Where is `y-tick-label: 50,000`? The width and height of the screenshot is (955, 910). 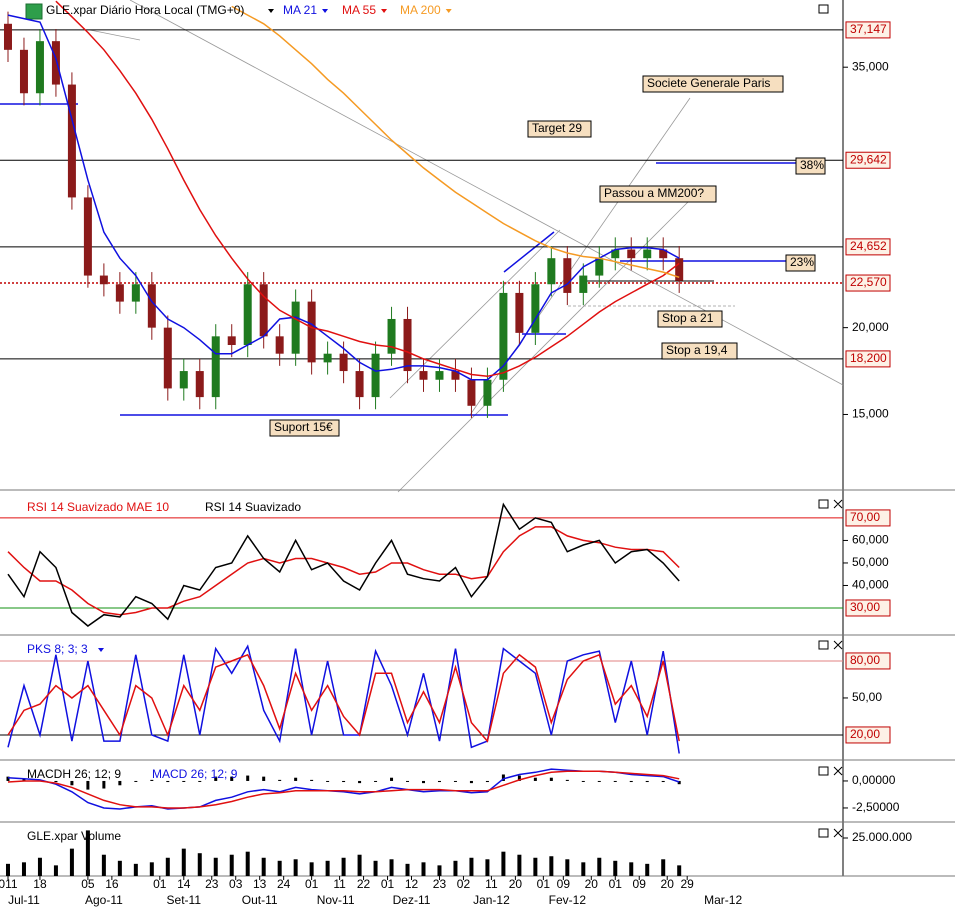
y-tick-label: 50,000 is located at coordinates (870, 562).